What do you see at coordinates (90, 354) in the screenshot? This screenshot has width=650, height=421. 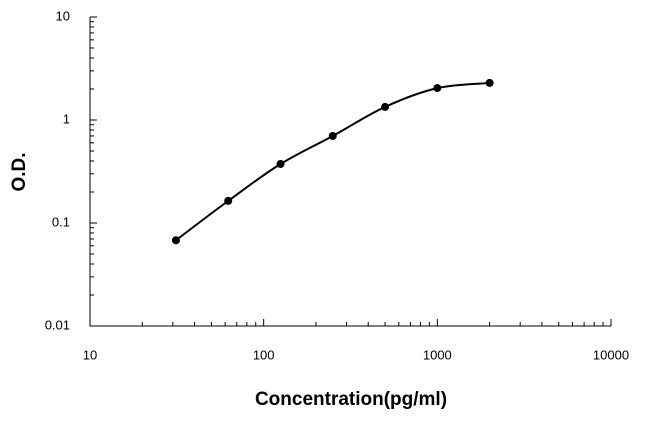 I see `x-tick-label: 10` at bounding box center [90, 354].